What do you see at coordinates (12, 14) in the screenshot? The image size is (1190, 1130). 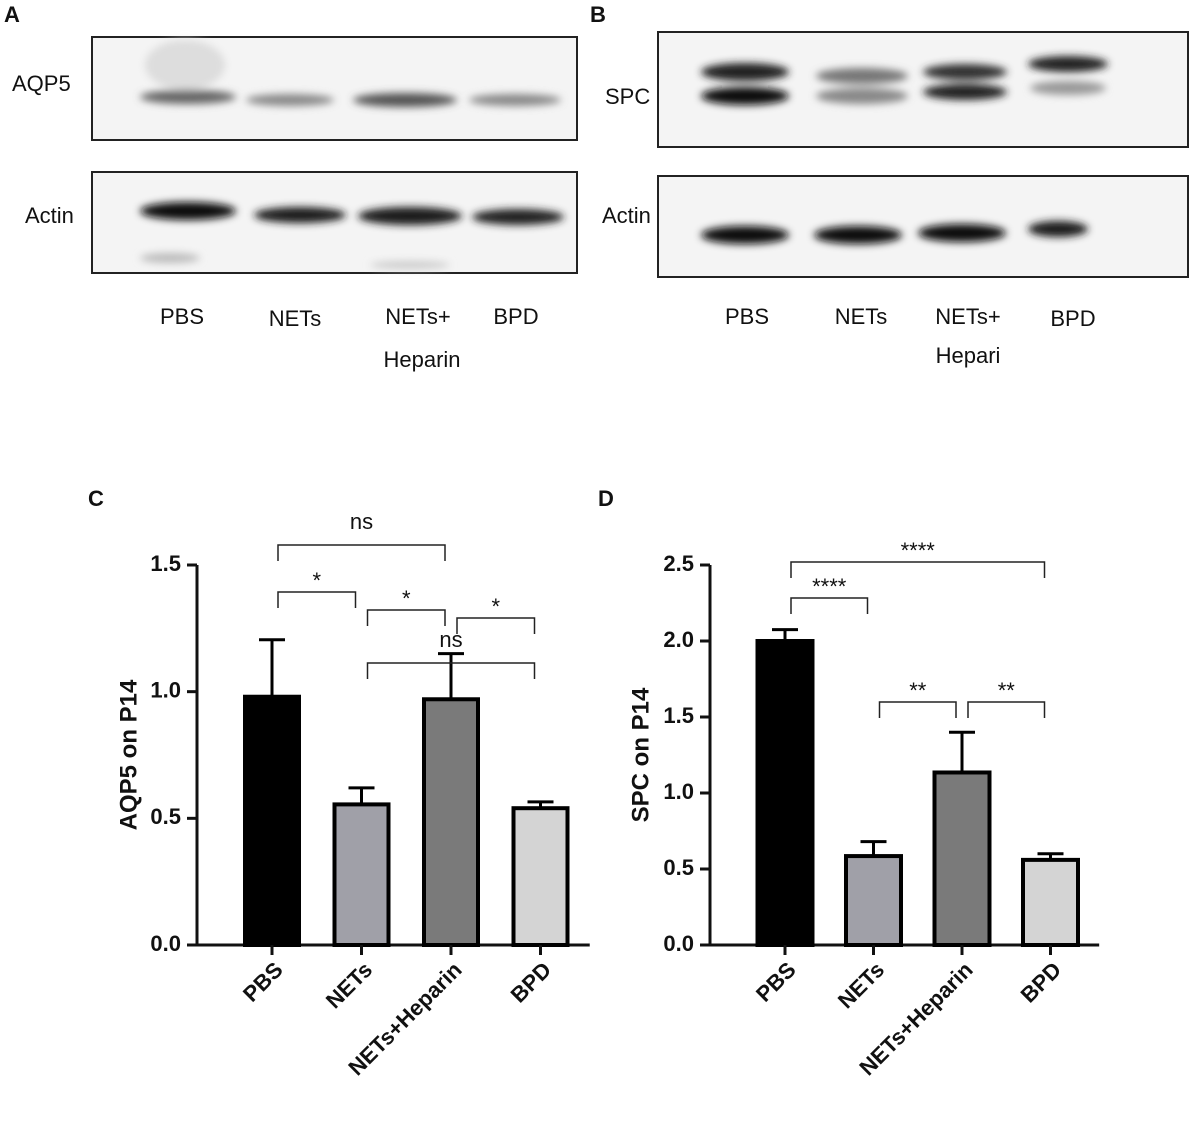 I see `panel-letter: A` at bounding box center [12, 14].